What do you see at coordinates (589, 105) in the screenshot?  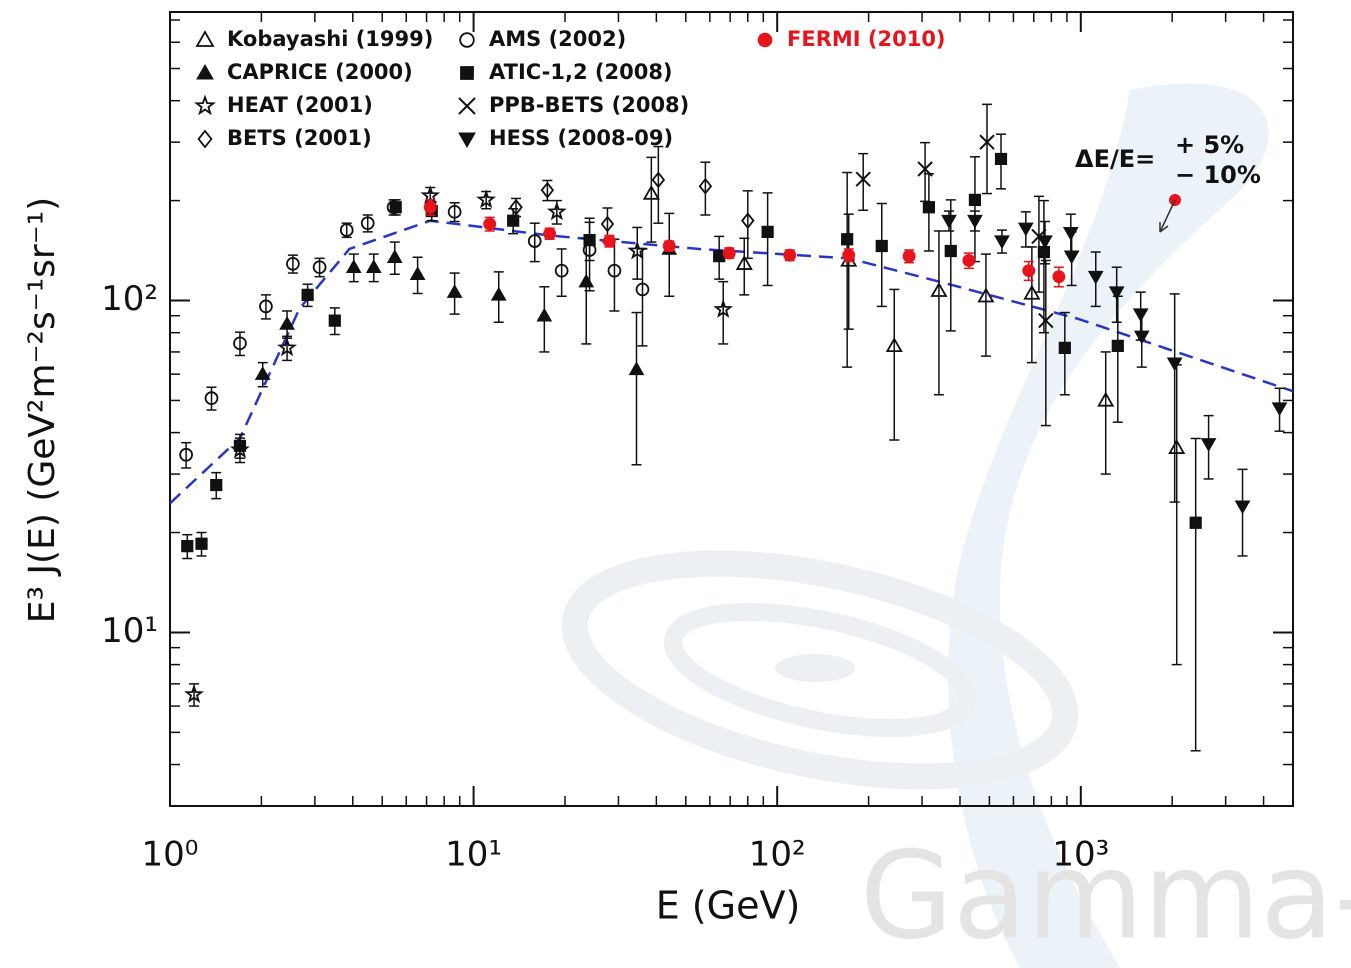 I see `legend-label: PPB-BETS (2008)` at bounding box center [589, 105].